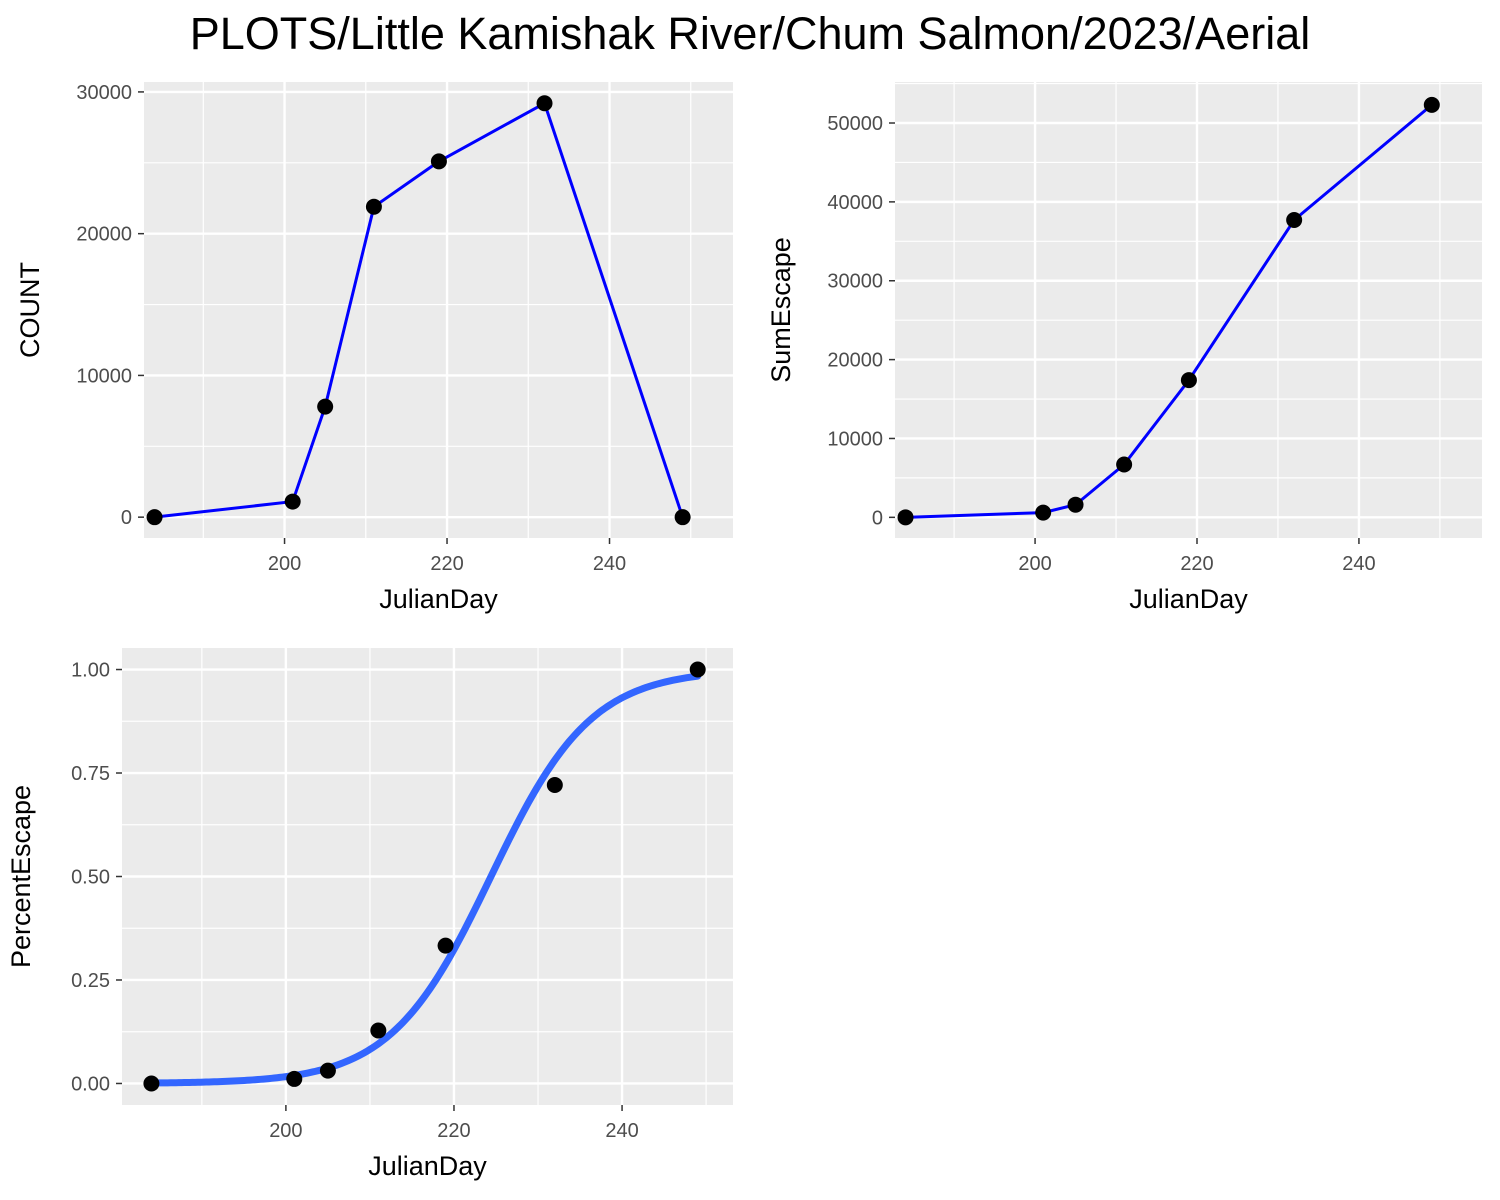 The height and width of the screenshot is (1200, 1500). What do you see at coordinates (90, 878) in the screenshot?
I see `y-tick-label: 0.50` at bounding box center [90, 878].